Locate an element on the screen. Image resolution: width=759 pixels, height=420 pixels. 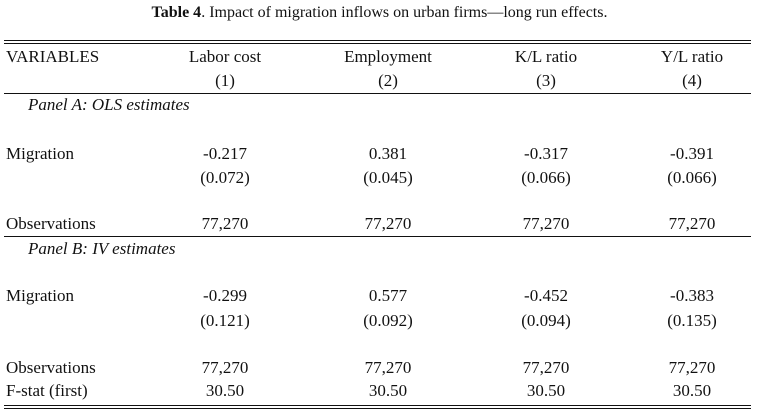
bottom-rule-double is located at coordinates (377, 408).